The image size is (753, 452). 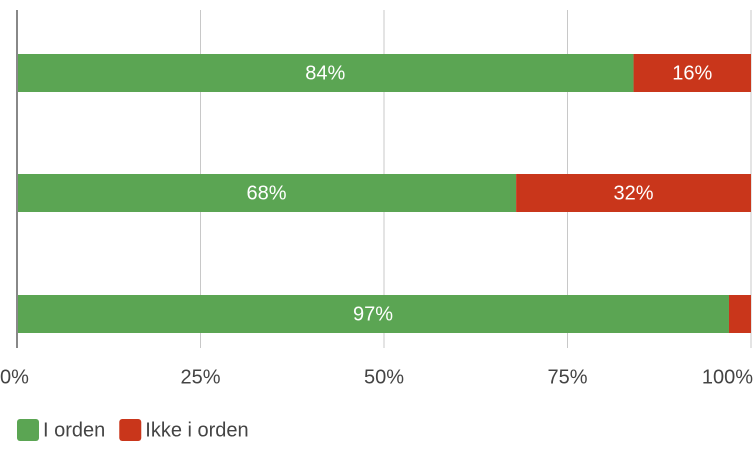 I want to click on legend-label: Ikke i orden, so click(x=196, y=430).